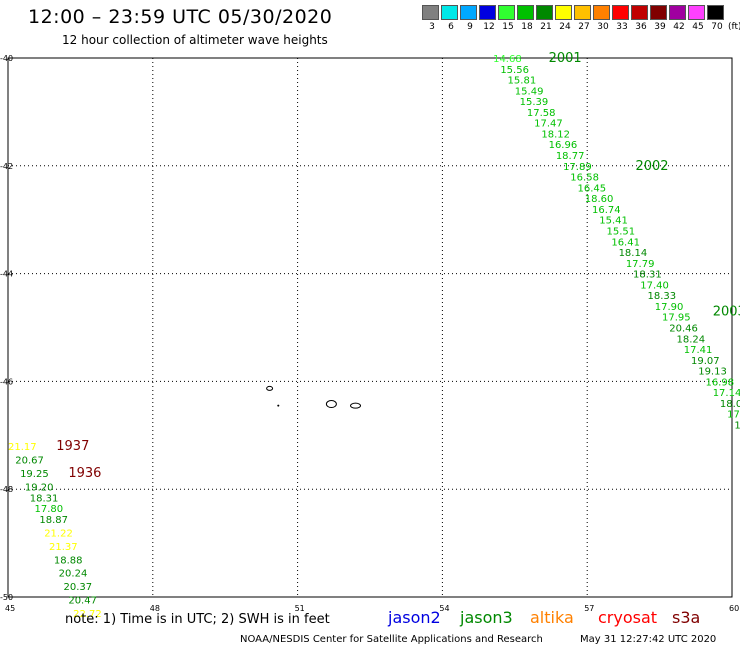  I want to click on track-time-label: 2003, so click(726, 311).